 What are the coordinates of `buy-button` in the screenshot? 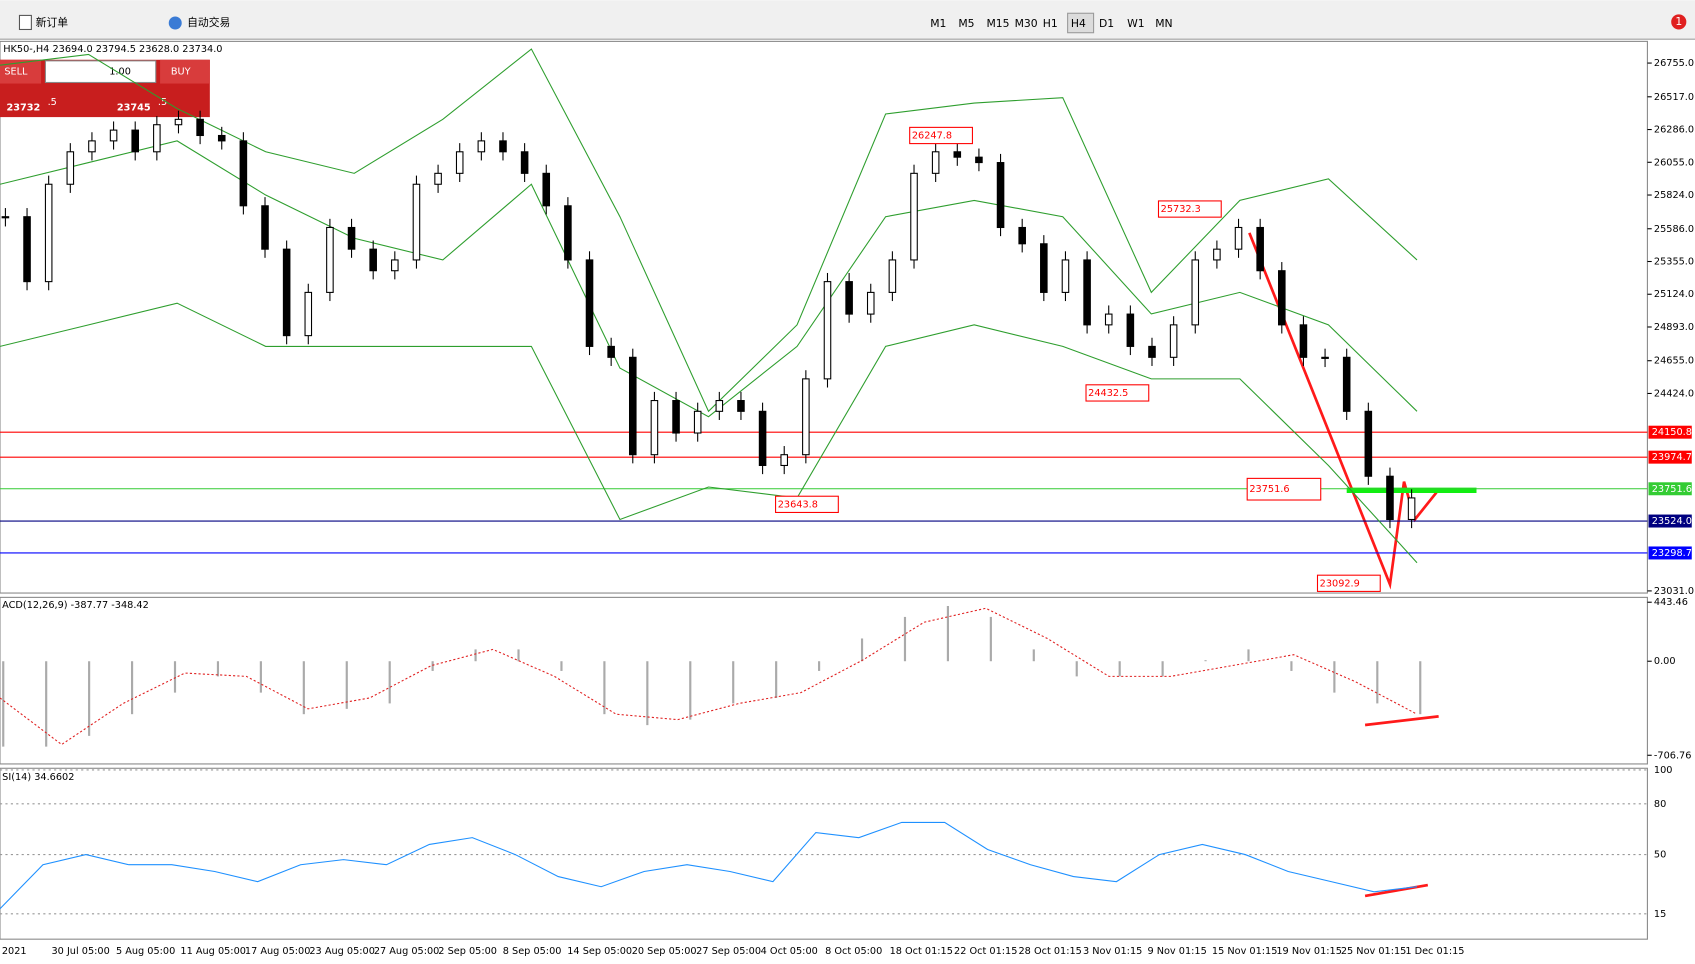 It's located at (185, 71).